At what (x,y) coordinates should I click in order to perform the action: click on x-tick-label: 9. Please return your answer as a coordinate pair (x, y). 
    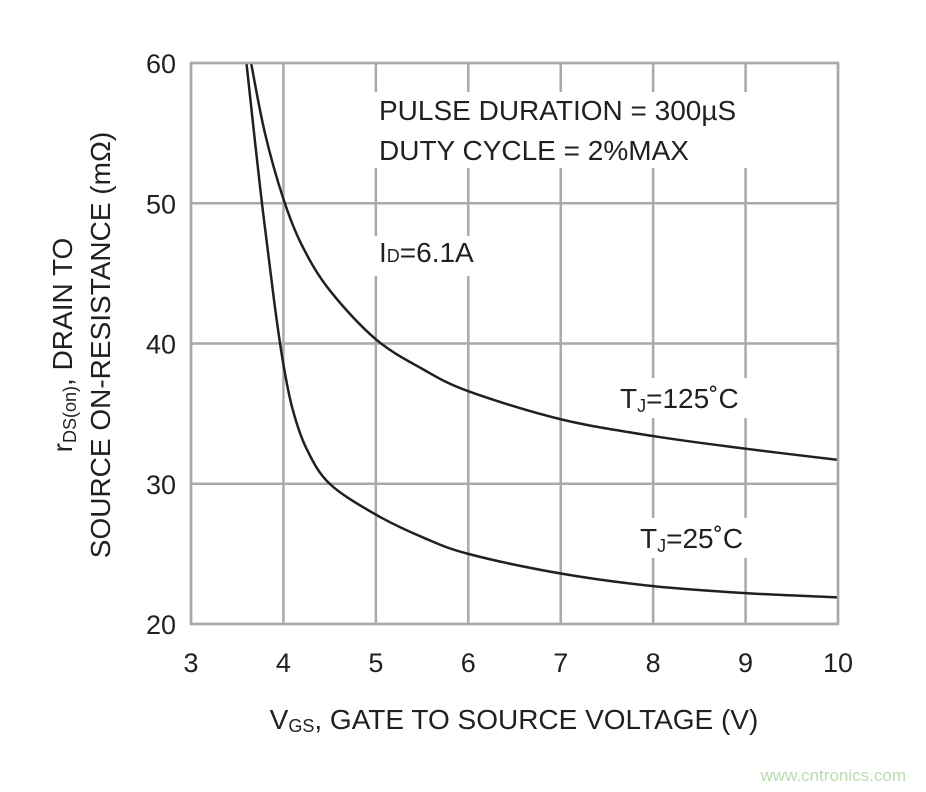
    Looking at the image, I should click on (745, 663).